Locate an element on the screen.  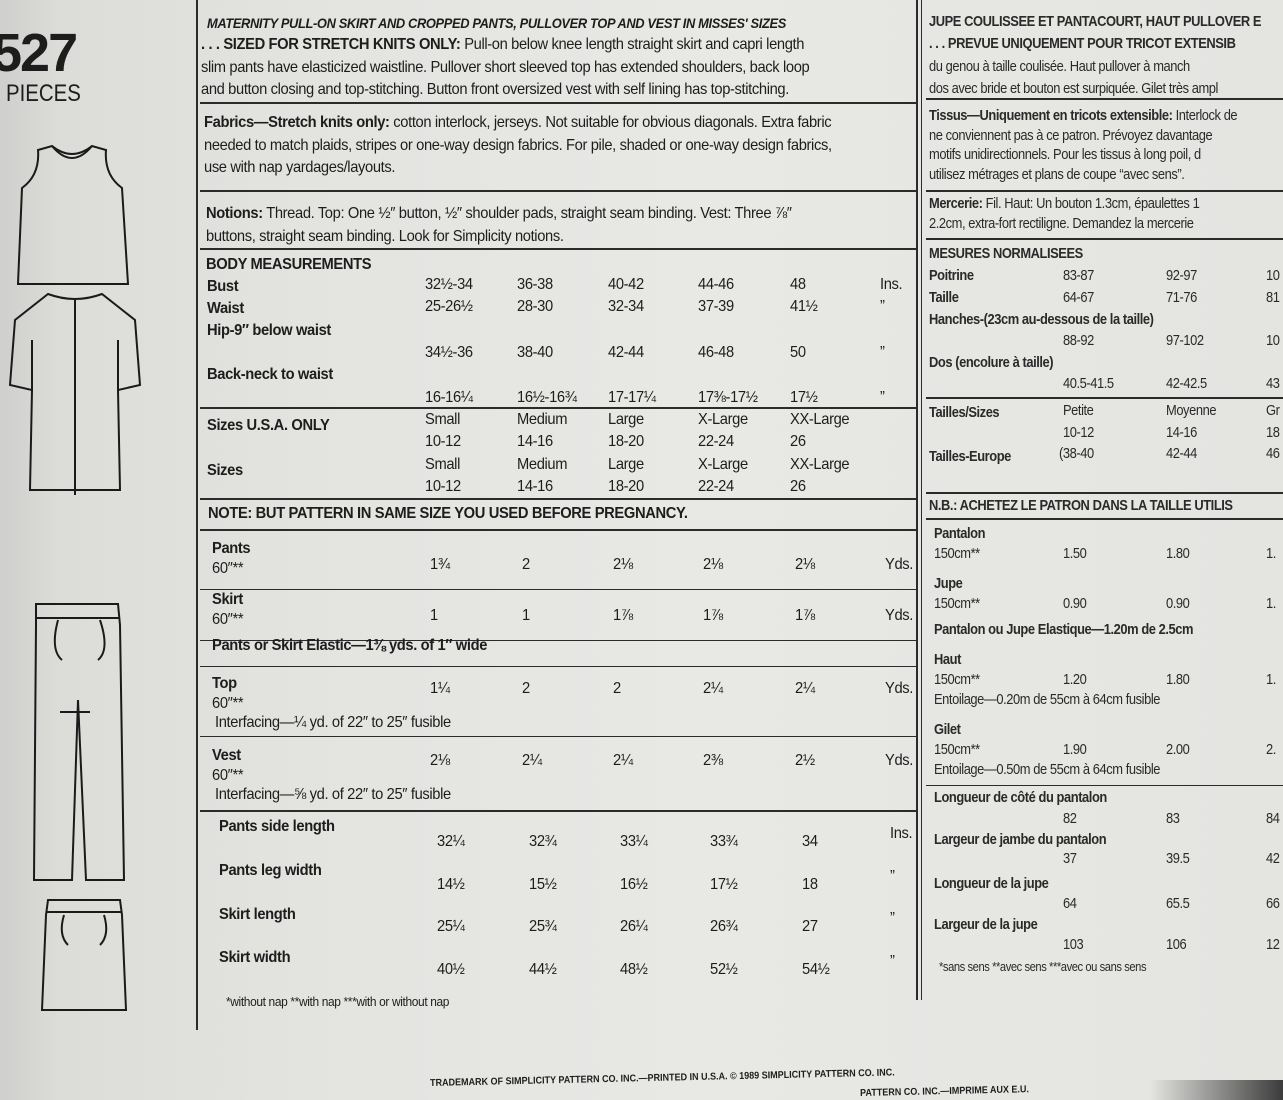
finished-value: 26¾ is located at coordinates (724, 926).